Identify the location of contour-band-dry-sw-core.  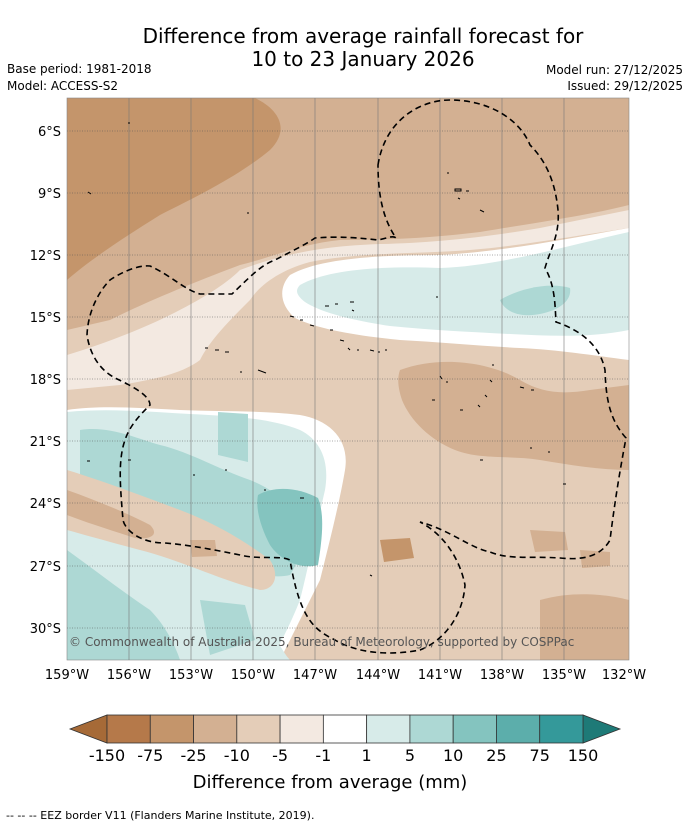
(111, 514).